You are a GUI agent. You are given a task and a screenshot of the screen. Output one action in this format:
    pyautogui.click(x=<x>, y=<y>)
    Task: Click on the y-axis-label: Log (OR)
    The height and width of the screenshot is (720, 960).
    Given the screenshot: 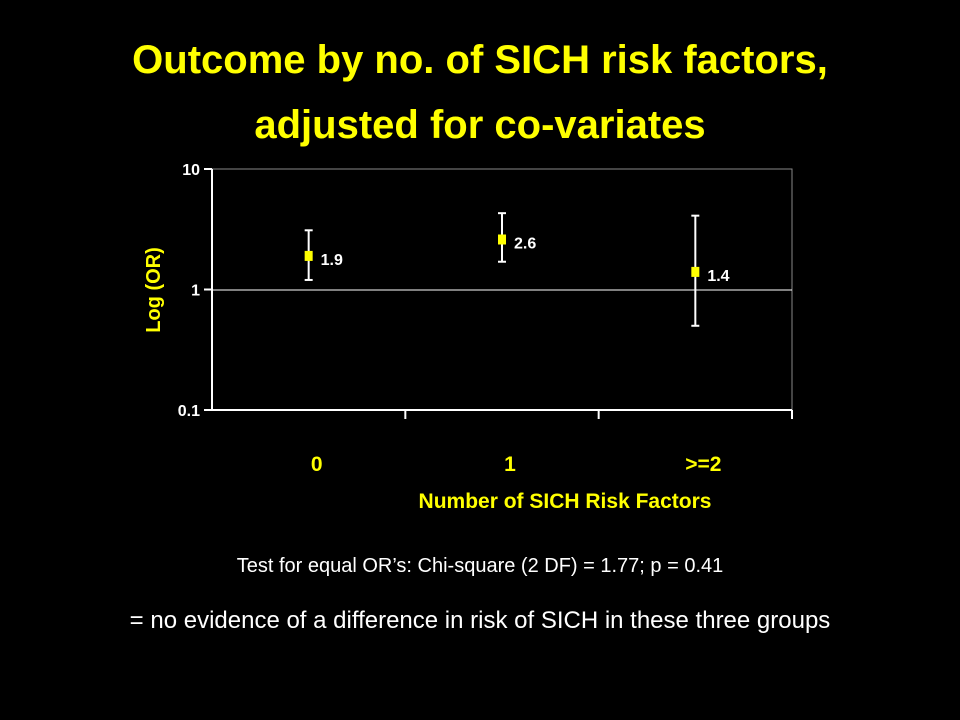 What is the action you would take?
    pyautogui.click(x=154, y=290)
    